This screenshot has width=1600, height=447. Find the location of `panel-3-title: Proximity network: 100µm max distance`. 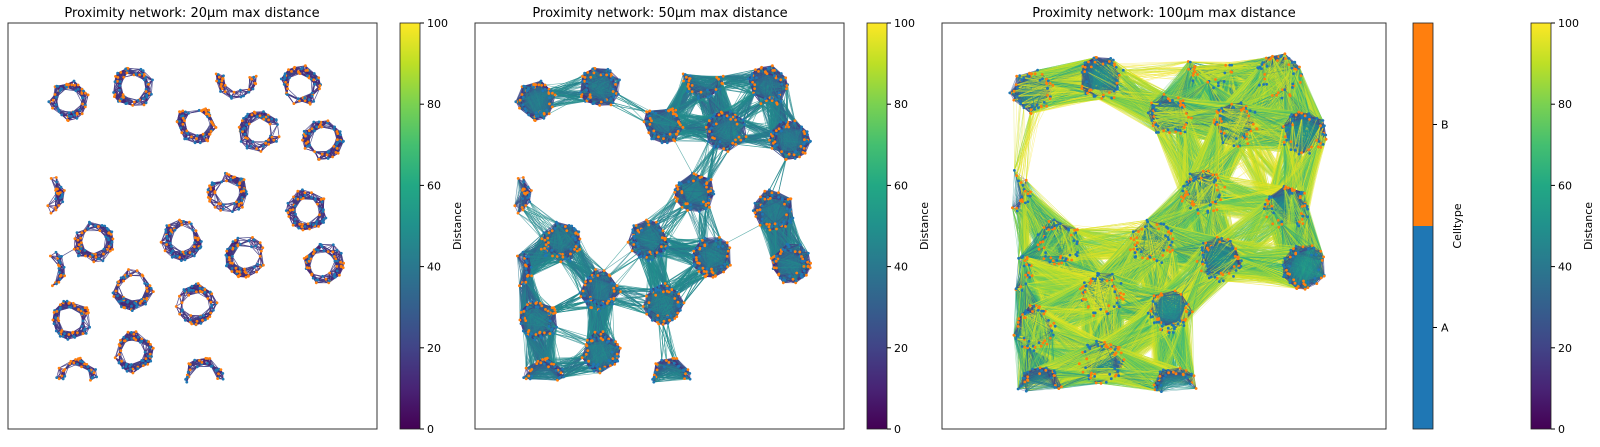

panel-3-title: Proximity network: 100µm max distance is located at coordinates (1163, 13).